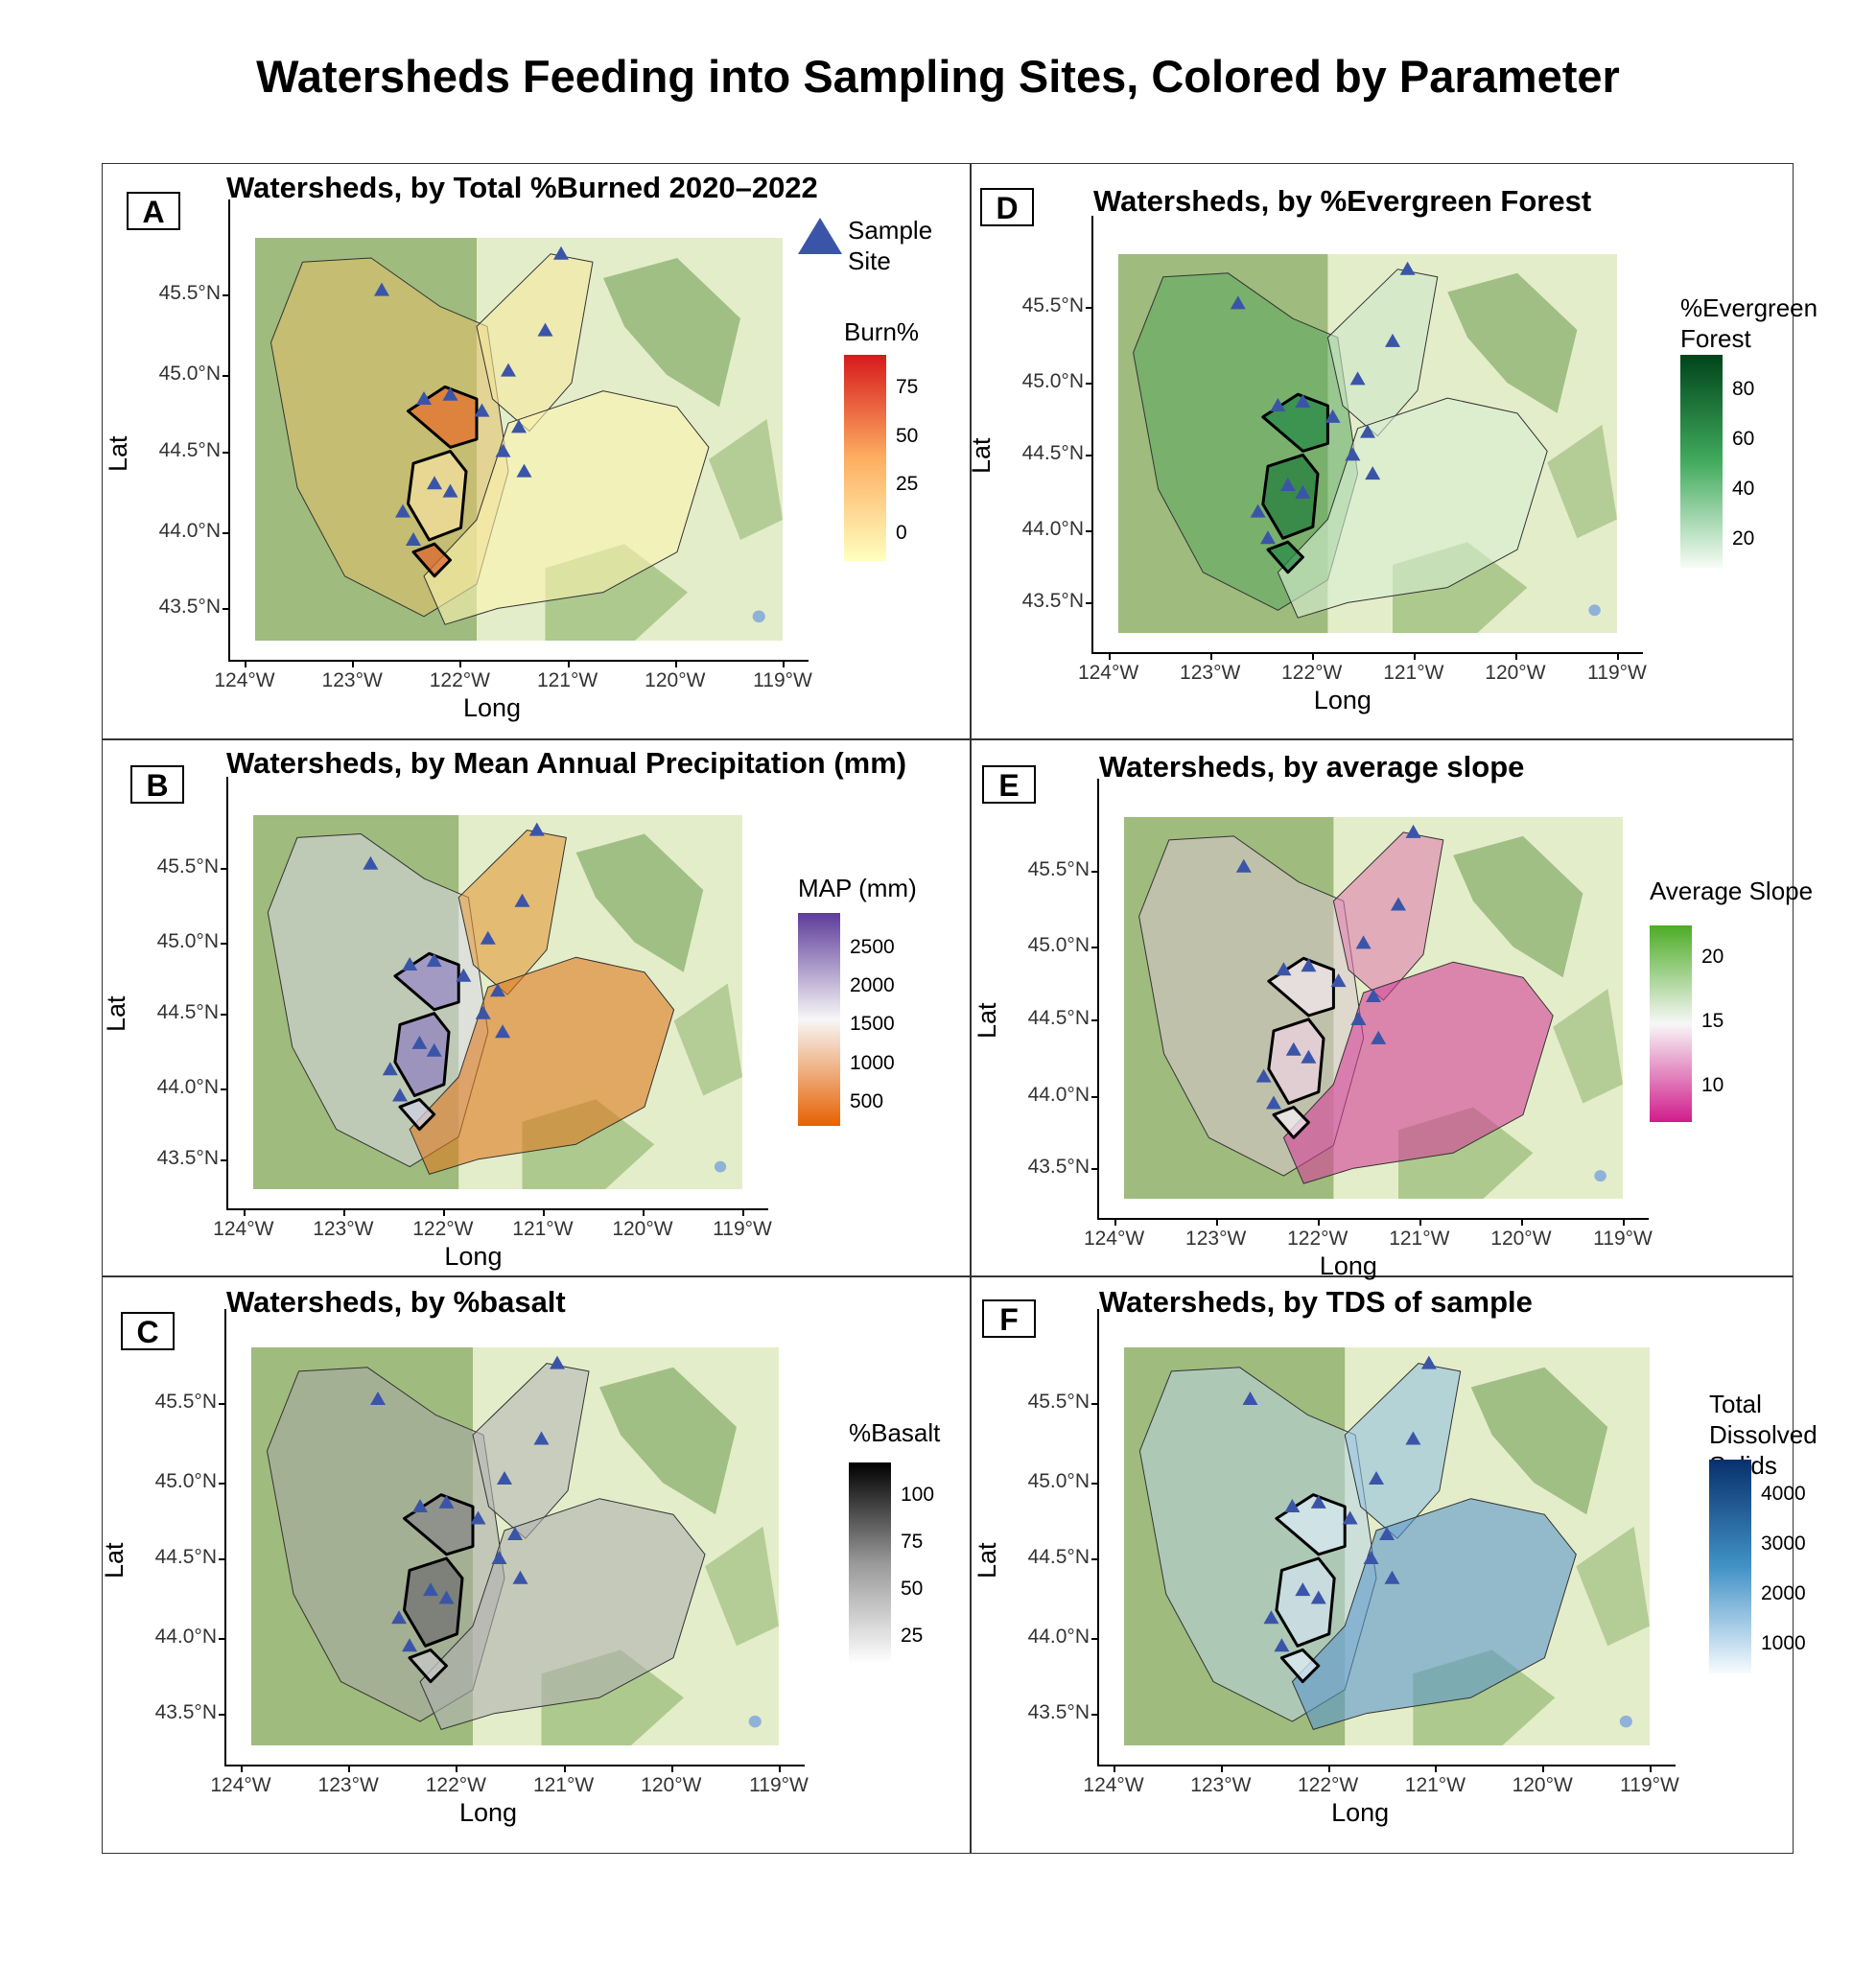 This screenshot has width=1876, height=1965. What do you see at coordinates (1098, 998) in the screenshot?
I see `y-axis-line` at bounding box center [1098, 998].